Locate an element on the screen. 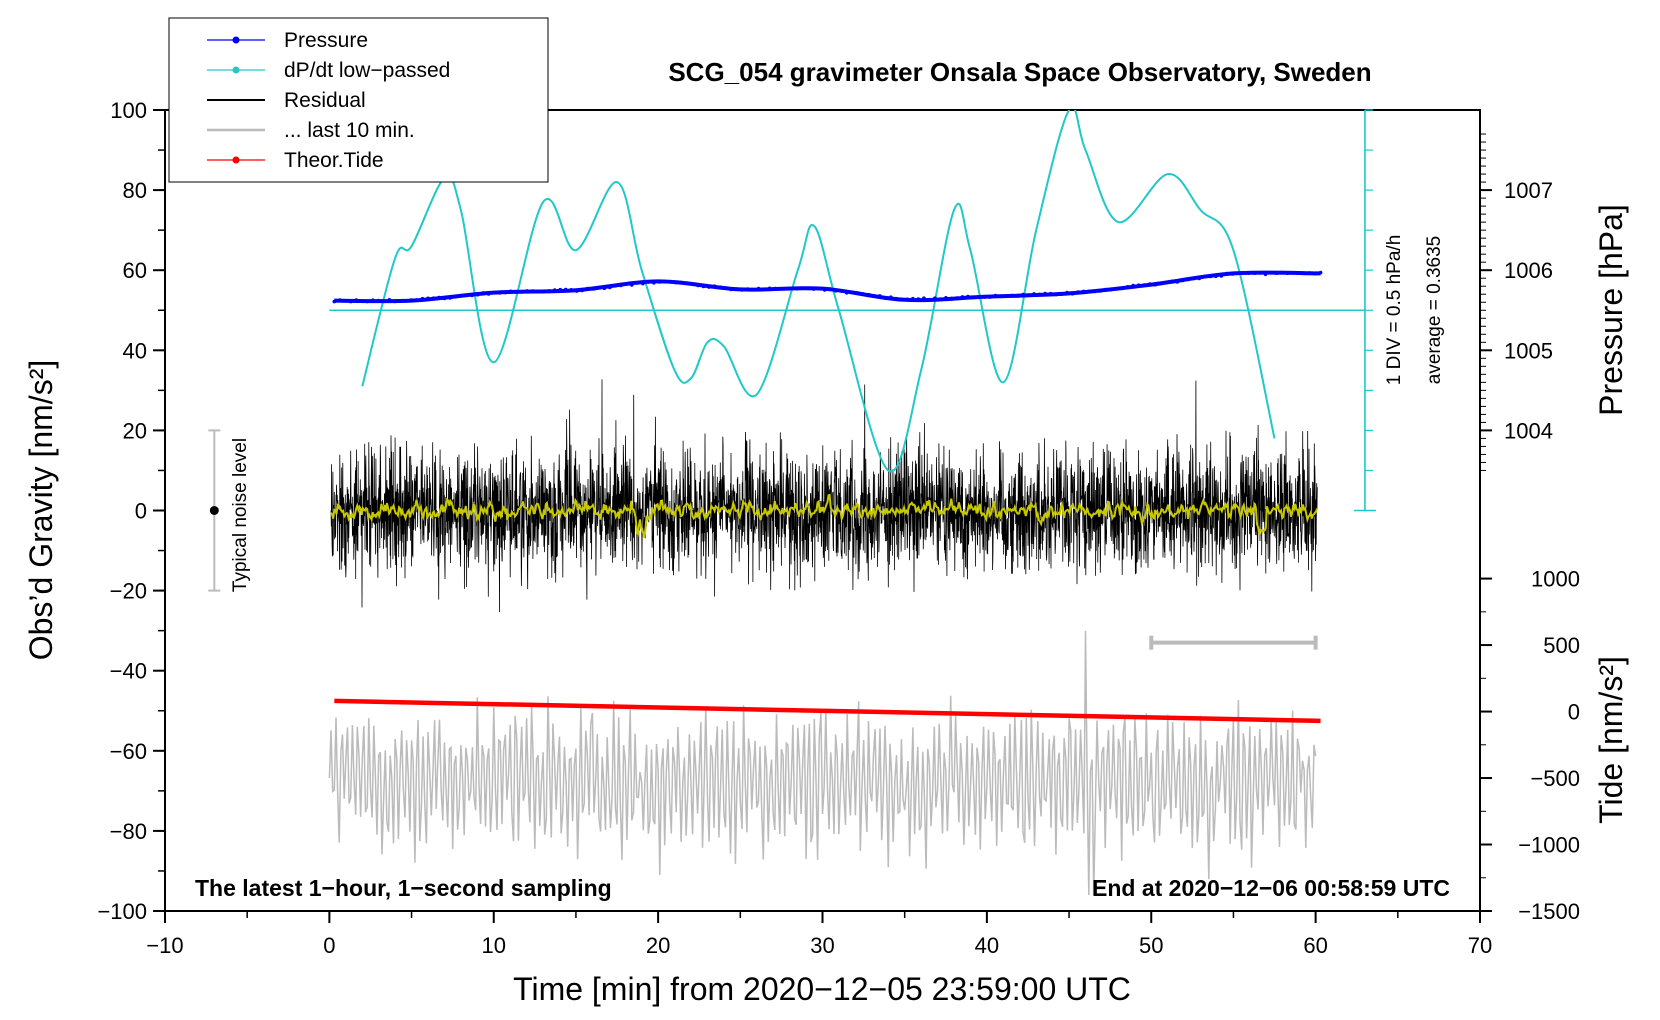 The width and height of the screenshot is (1660, 1020). legend-label: Theor.Tide is located at coordinates (334, 160).